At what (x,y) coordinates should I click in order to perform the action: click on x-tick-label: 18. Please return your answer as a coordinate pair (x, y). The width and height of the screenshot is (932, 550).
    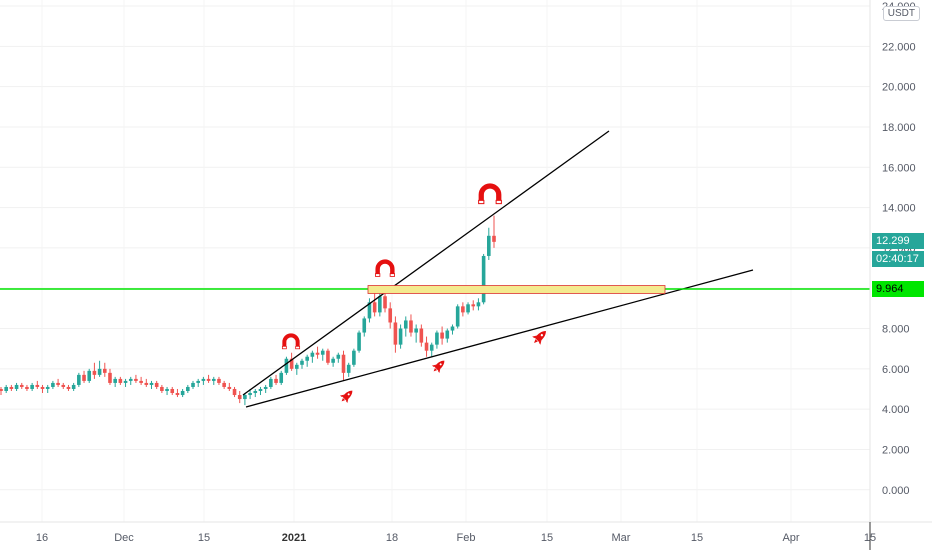
    Looking at the image, I should click on (392, 538).